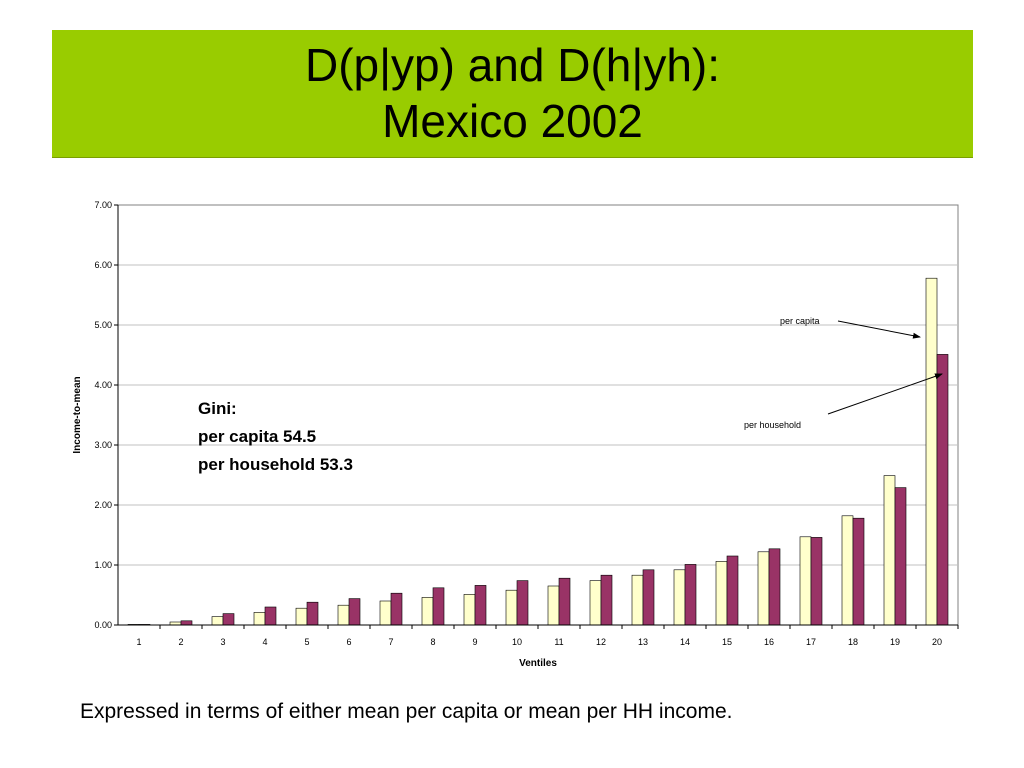 The width and height of the screenshot is (1024, 768). Describe the element at coordinates (77, 414) in the screenshot. I see `y-axis-label: Income-to-mean` at that location.